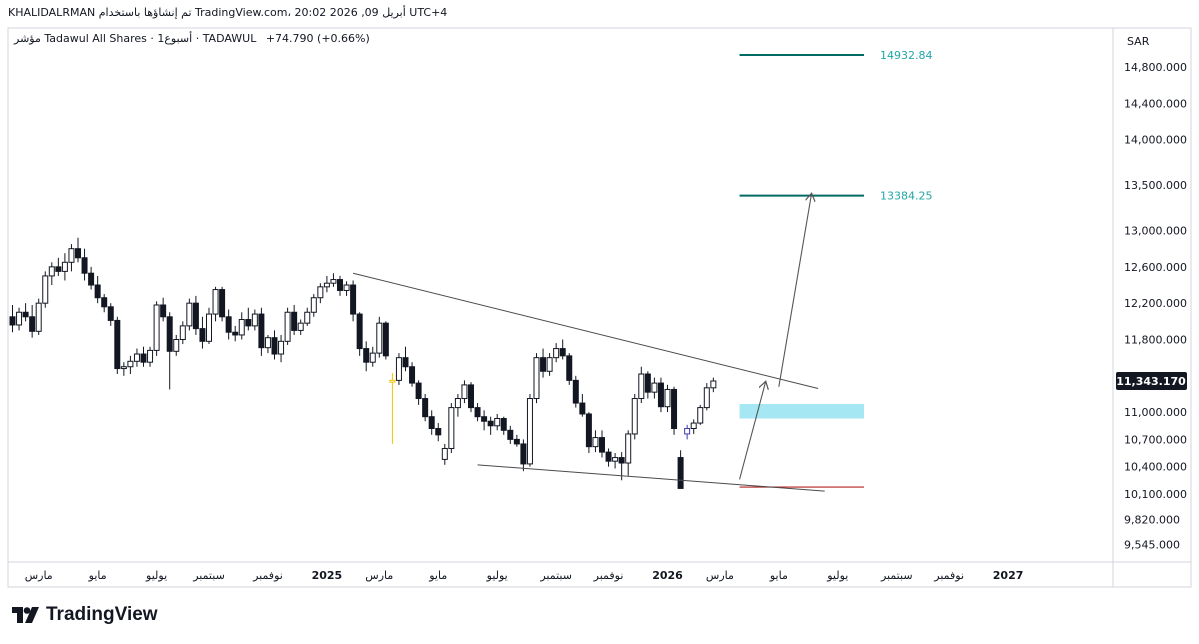  I want to click on tradingview-brand: TradingView, so click(85, 615).